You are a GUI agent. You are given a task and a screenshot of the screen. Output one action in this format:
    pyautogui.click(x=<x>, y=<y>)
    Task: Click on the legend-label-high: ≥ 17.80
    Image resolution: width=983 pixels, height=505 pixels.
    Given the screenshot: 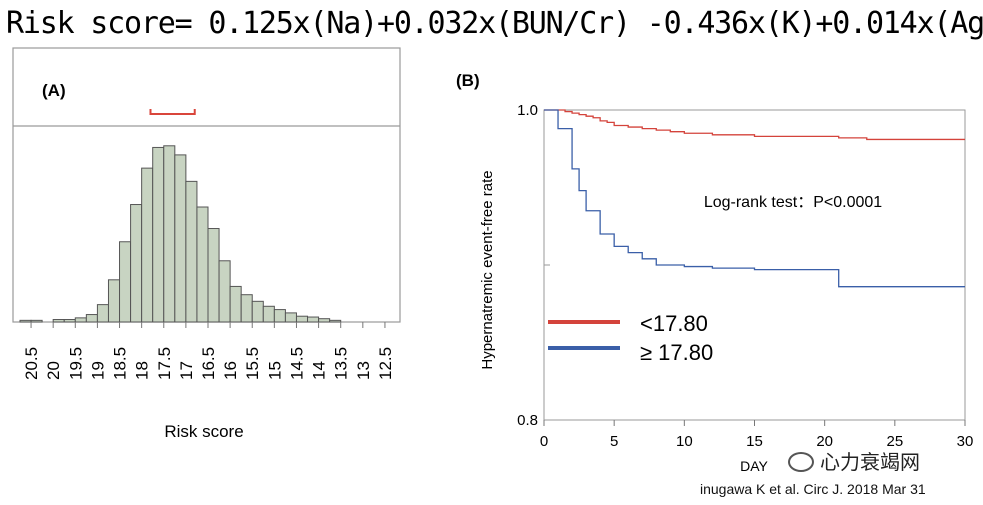 What is the action you would take?
    pyautogui.click(x=676, y=352)
    